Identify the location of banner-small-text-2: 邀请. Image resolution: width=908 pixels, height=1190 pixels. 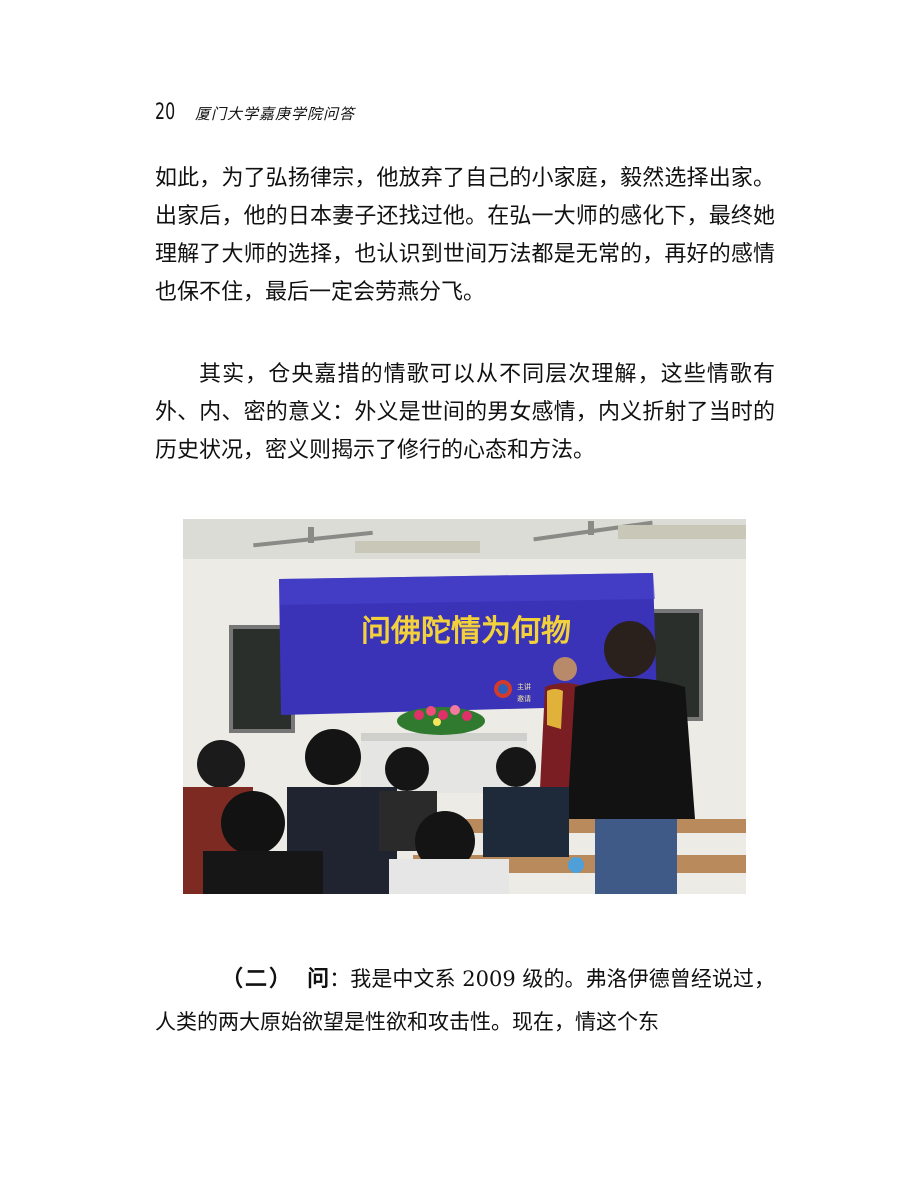
(524, 698).